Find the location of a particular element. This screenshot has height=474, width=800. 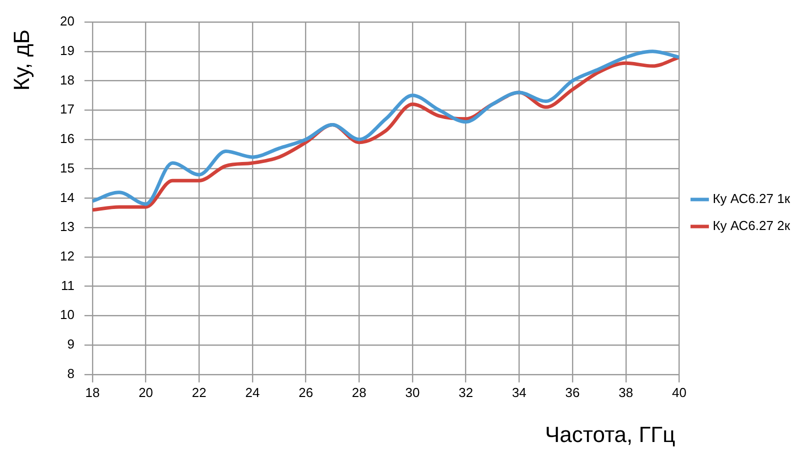

y-tick-label: 19 is located at coordinates (67, 50).